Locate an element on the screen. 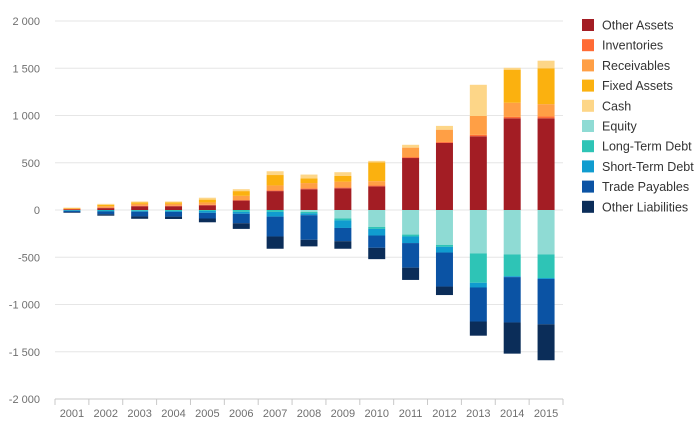  legend-label: Other Liabilities is located at coordinates (645, 207).